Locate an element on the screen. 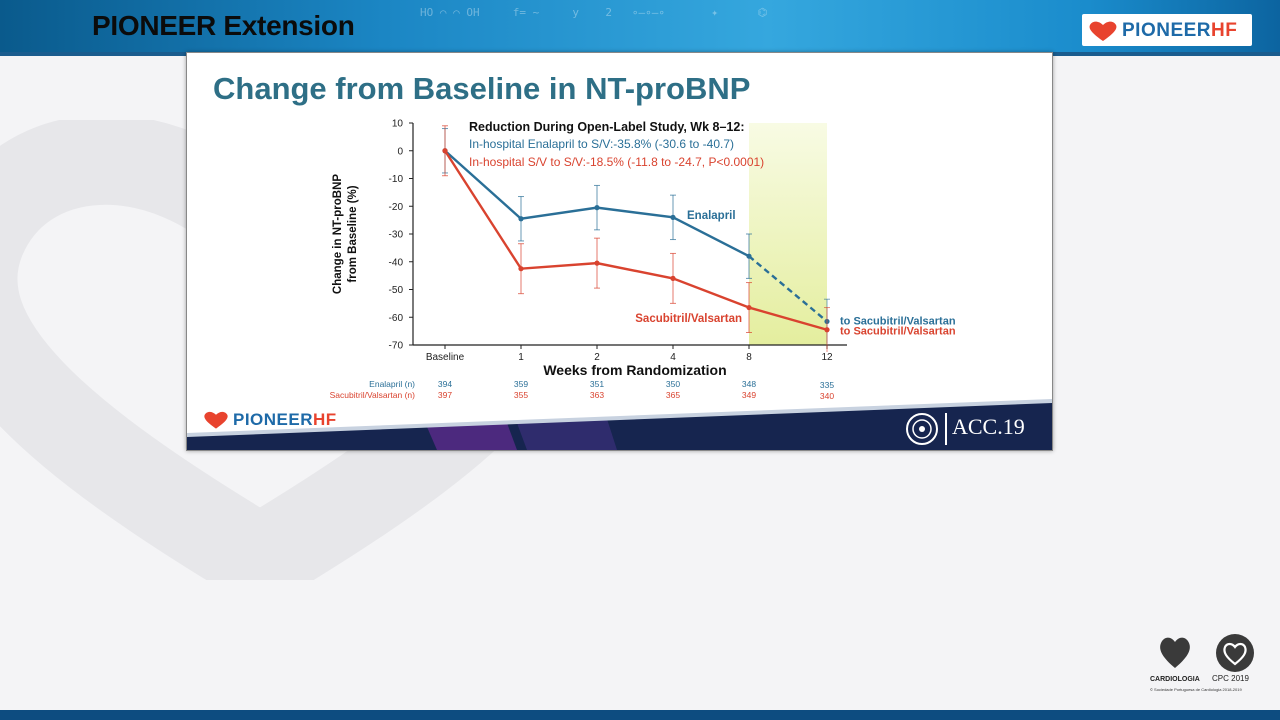  y-tick-label: -70 is located at coordinates (396, 346).